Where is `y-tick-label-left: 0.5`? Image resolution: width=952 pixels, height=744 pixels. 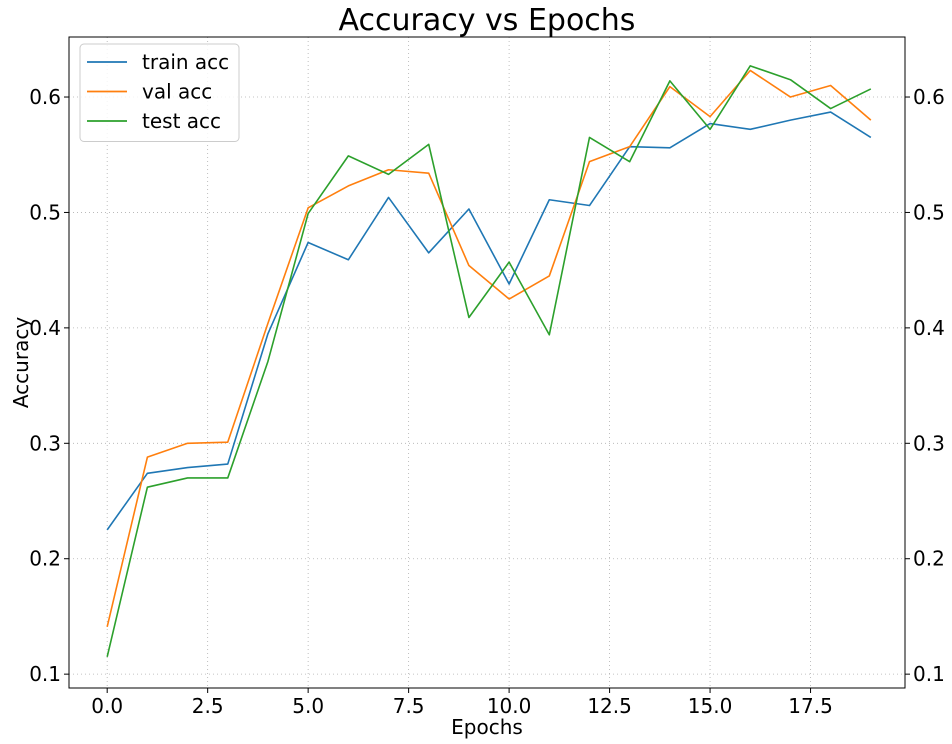 y-tick-label-left: 0.5 is located at coordinates (45, 212).